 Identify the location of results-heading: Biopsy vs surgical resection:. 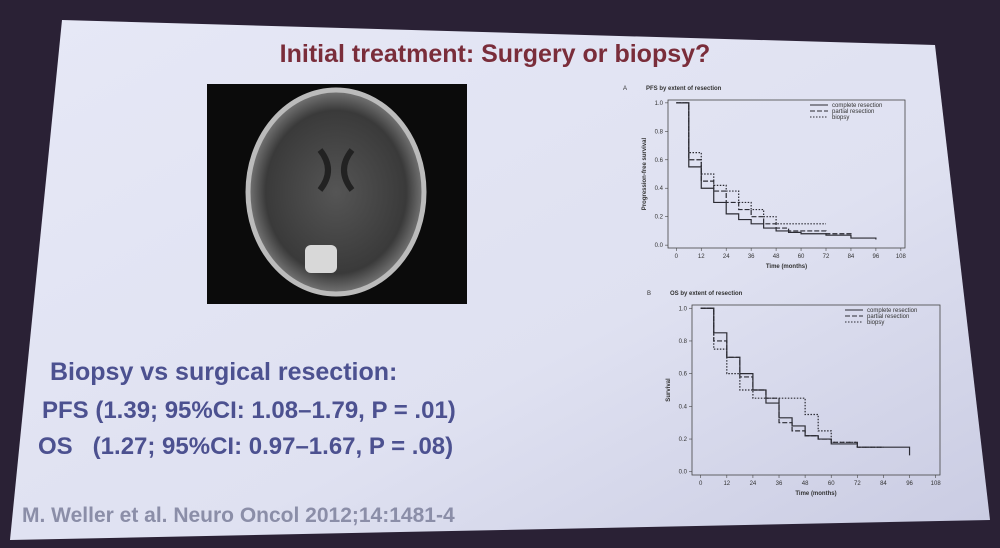
(223, 372).